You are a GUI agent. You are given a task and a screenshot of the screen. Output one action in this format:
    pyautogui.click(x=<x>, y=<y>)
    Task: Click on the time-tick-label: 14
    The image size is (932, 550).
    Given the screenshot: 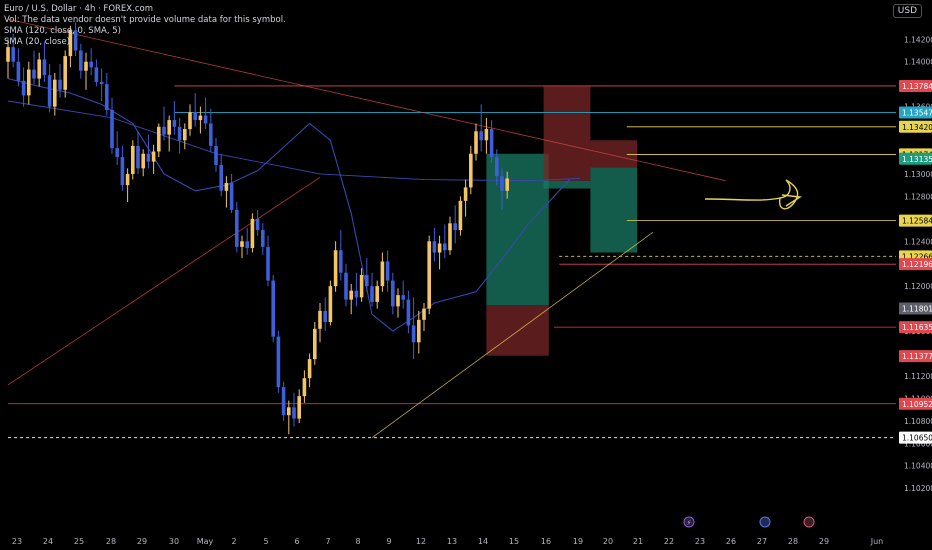 What is the action you would take?
    pyautogui.click(x=483, y=541)
    